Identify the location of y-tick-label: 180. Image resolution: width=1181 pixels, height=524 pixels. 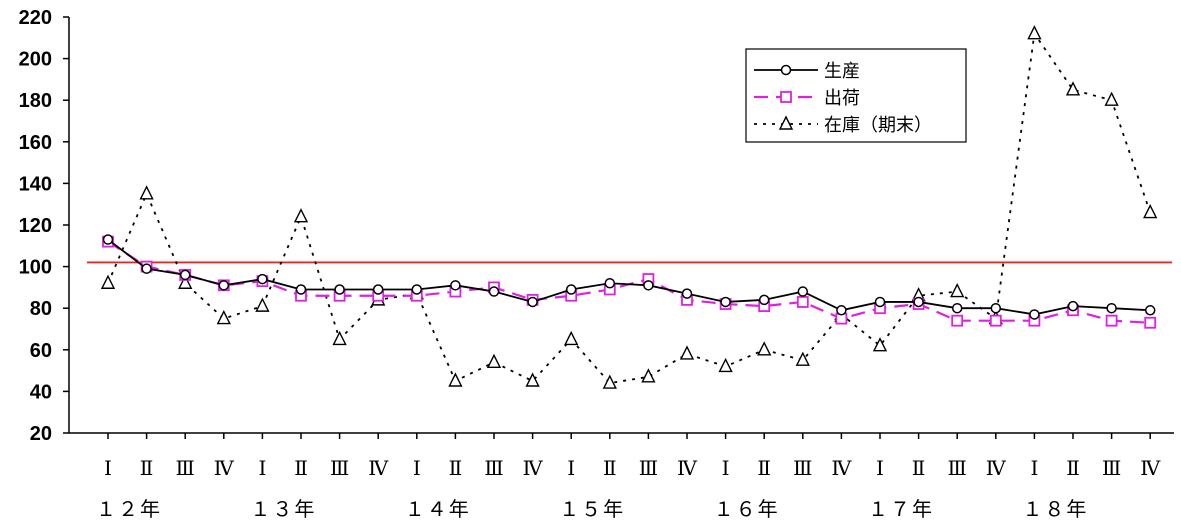
(35, 101).